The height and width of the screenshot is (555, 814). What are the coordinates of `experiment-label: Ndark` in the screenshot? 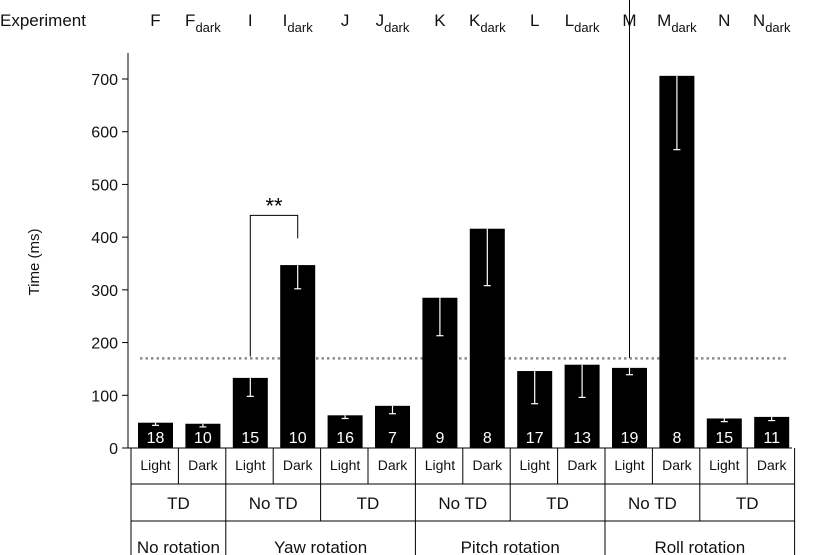 It's located at (772, 23).